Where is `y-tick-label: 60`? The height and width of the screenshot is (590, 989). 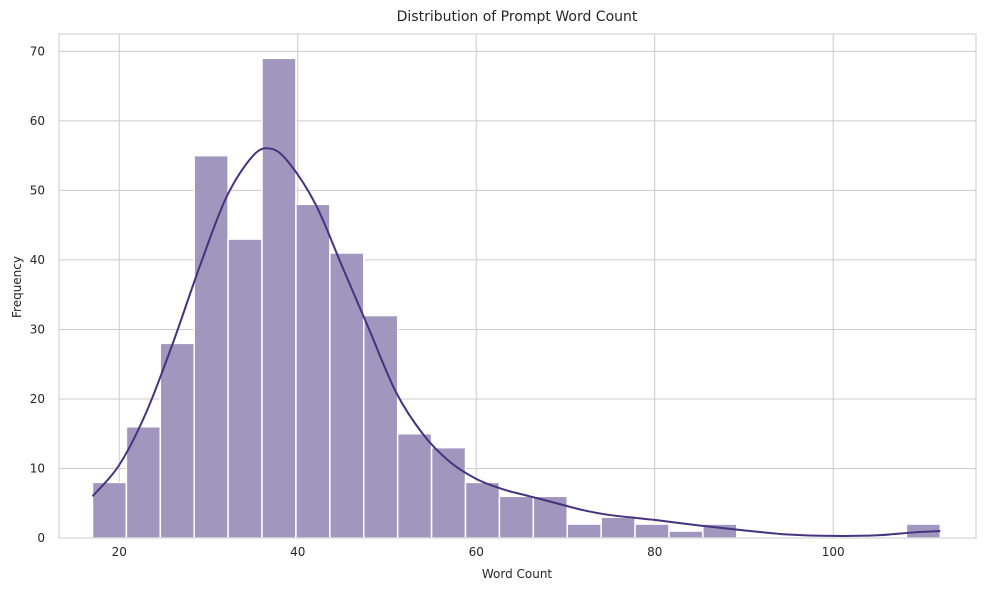 y-tick-label: 60 is located at coordinates (37, 121).